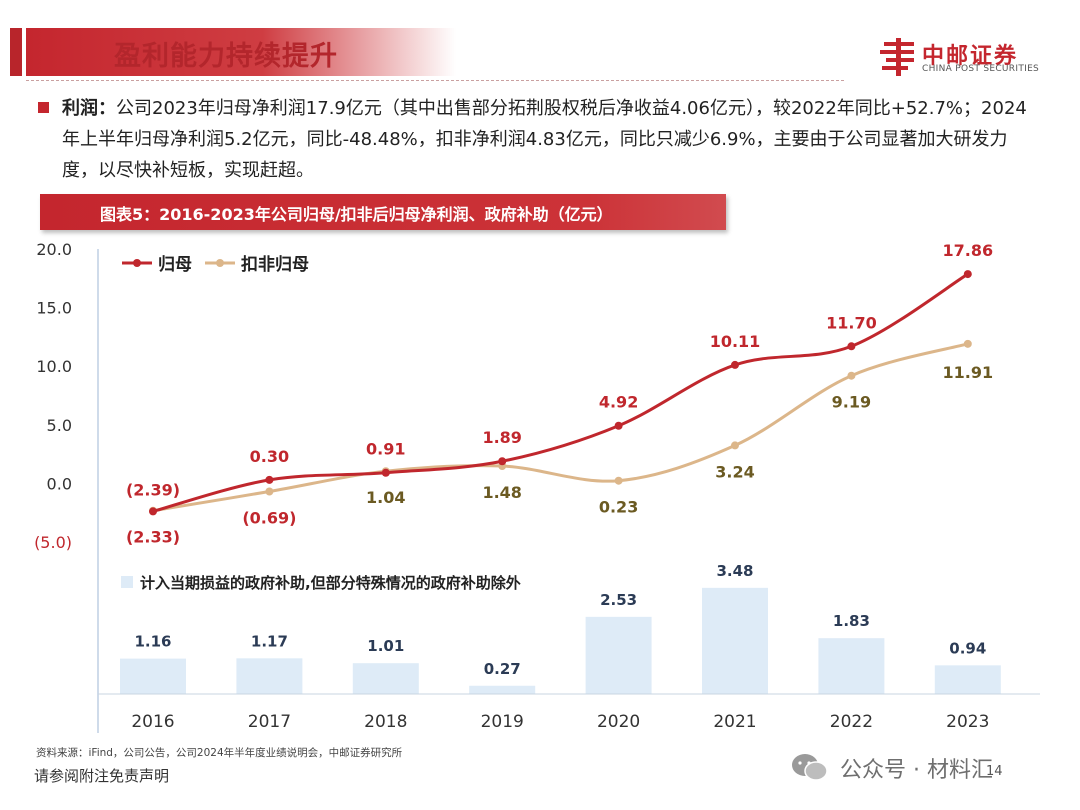 The image size is (1080, 810). What do you see at coordinates (967, 648) in the screenshot?
I see `subsidy-bar-label: 0.94` at bounding box center [967, 648].